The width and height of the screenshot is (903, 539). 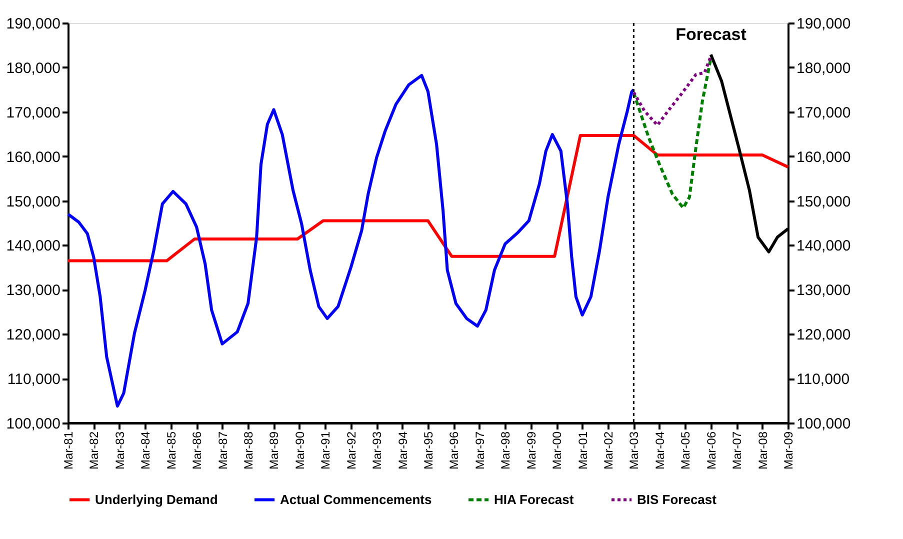 I want to click on y2-tick-label: 130,000, so click(x=823, y=291).